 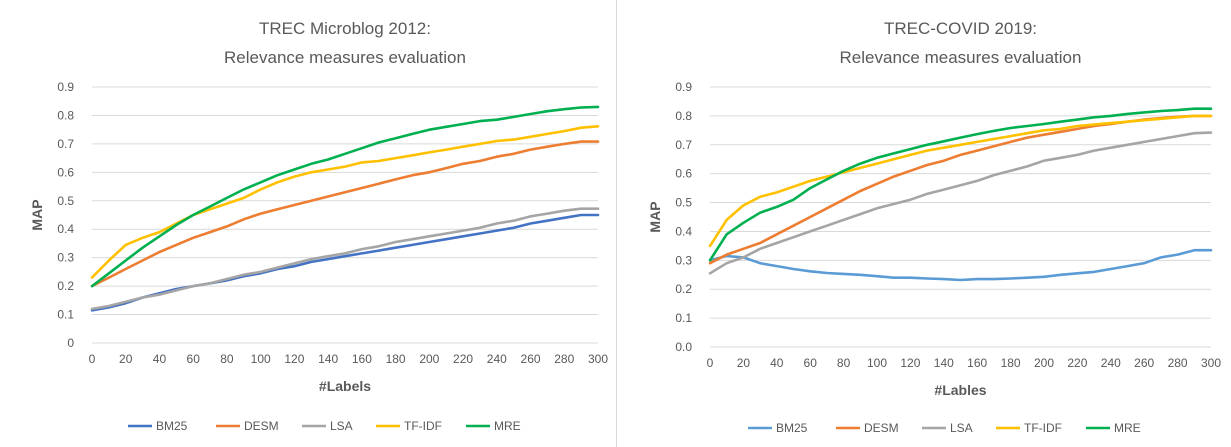 I want to click on series-line-desm, so click(x=345, y=214).